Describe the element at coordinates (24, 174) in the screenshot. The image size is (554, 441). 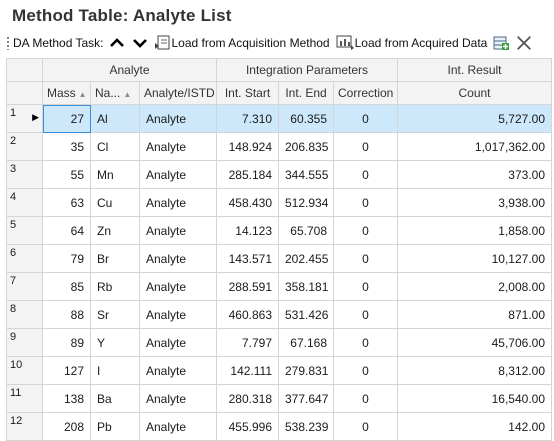
I see `row-number: 3` at that location.